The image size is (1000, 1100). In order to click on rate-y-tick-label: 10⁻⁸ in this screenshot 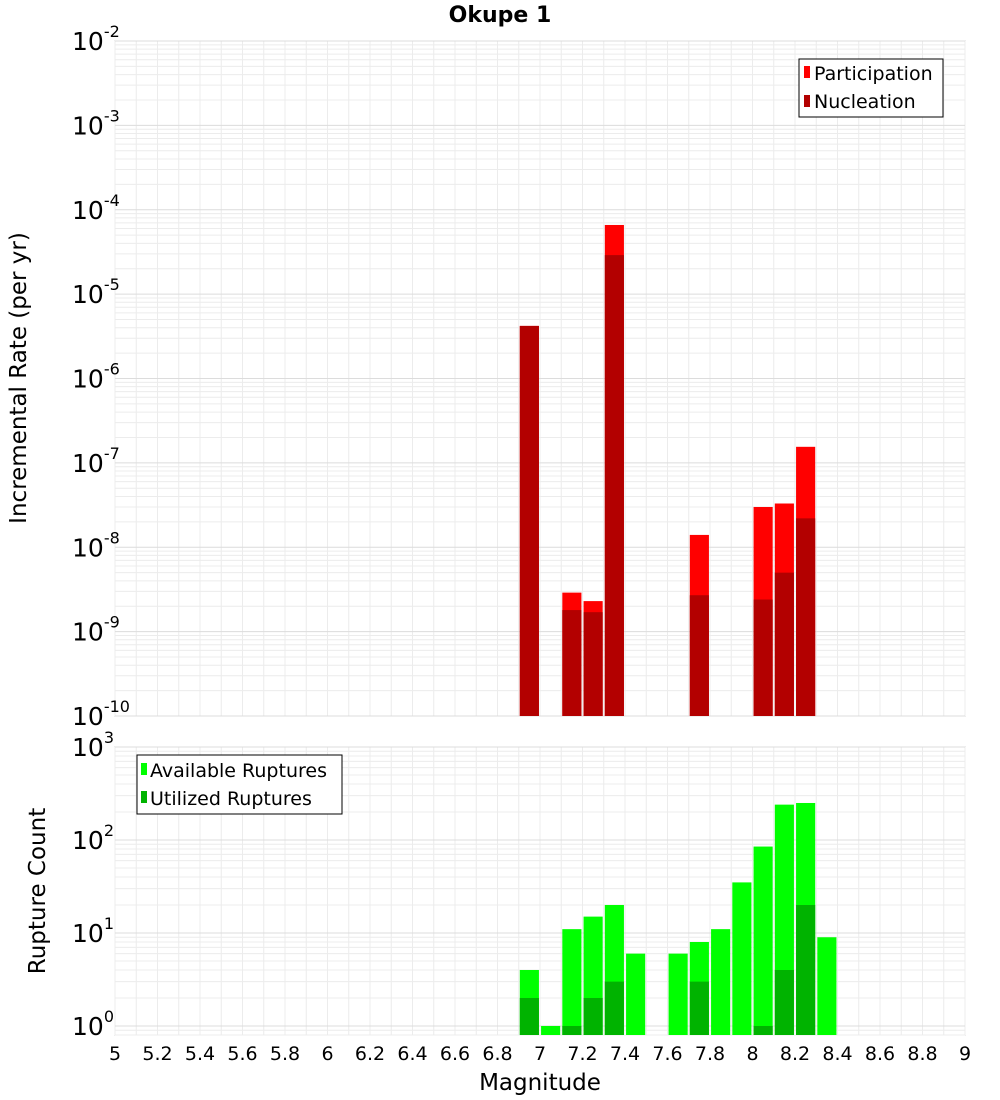, I will do `click(96, 545)`.